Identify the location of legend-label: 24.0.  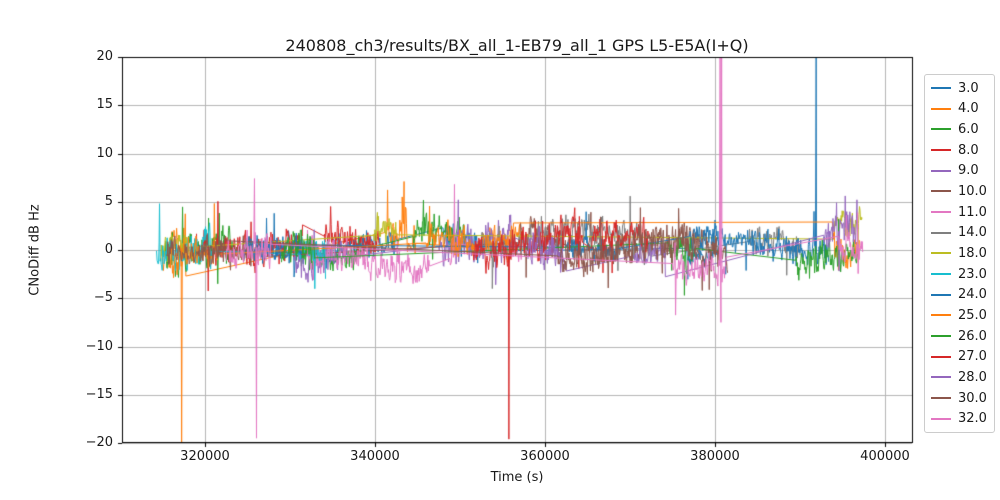
(972, 295).